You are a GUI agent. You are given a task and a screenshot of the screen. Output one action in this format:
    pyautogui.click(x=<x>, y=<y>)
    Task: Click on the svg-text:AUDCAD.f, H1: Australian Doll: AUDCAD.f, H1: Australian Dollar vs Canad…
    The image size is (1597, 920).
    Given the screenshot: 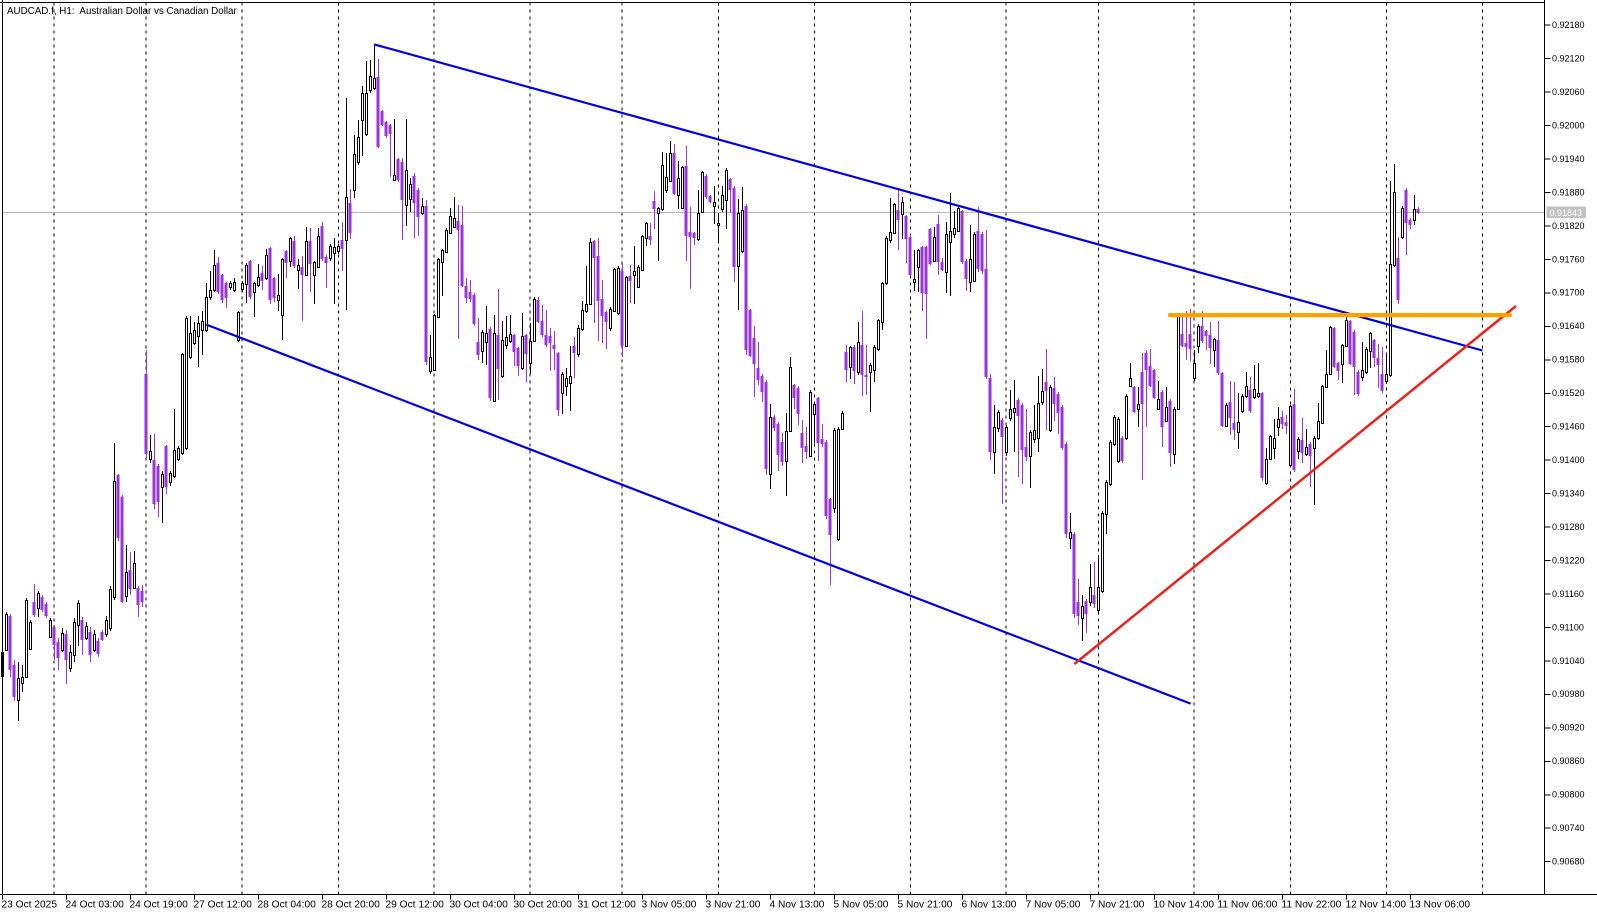 What is the action you would take?
    pyautogui.click(x=122, y=11)
    